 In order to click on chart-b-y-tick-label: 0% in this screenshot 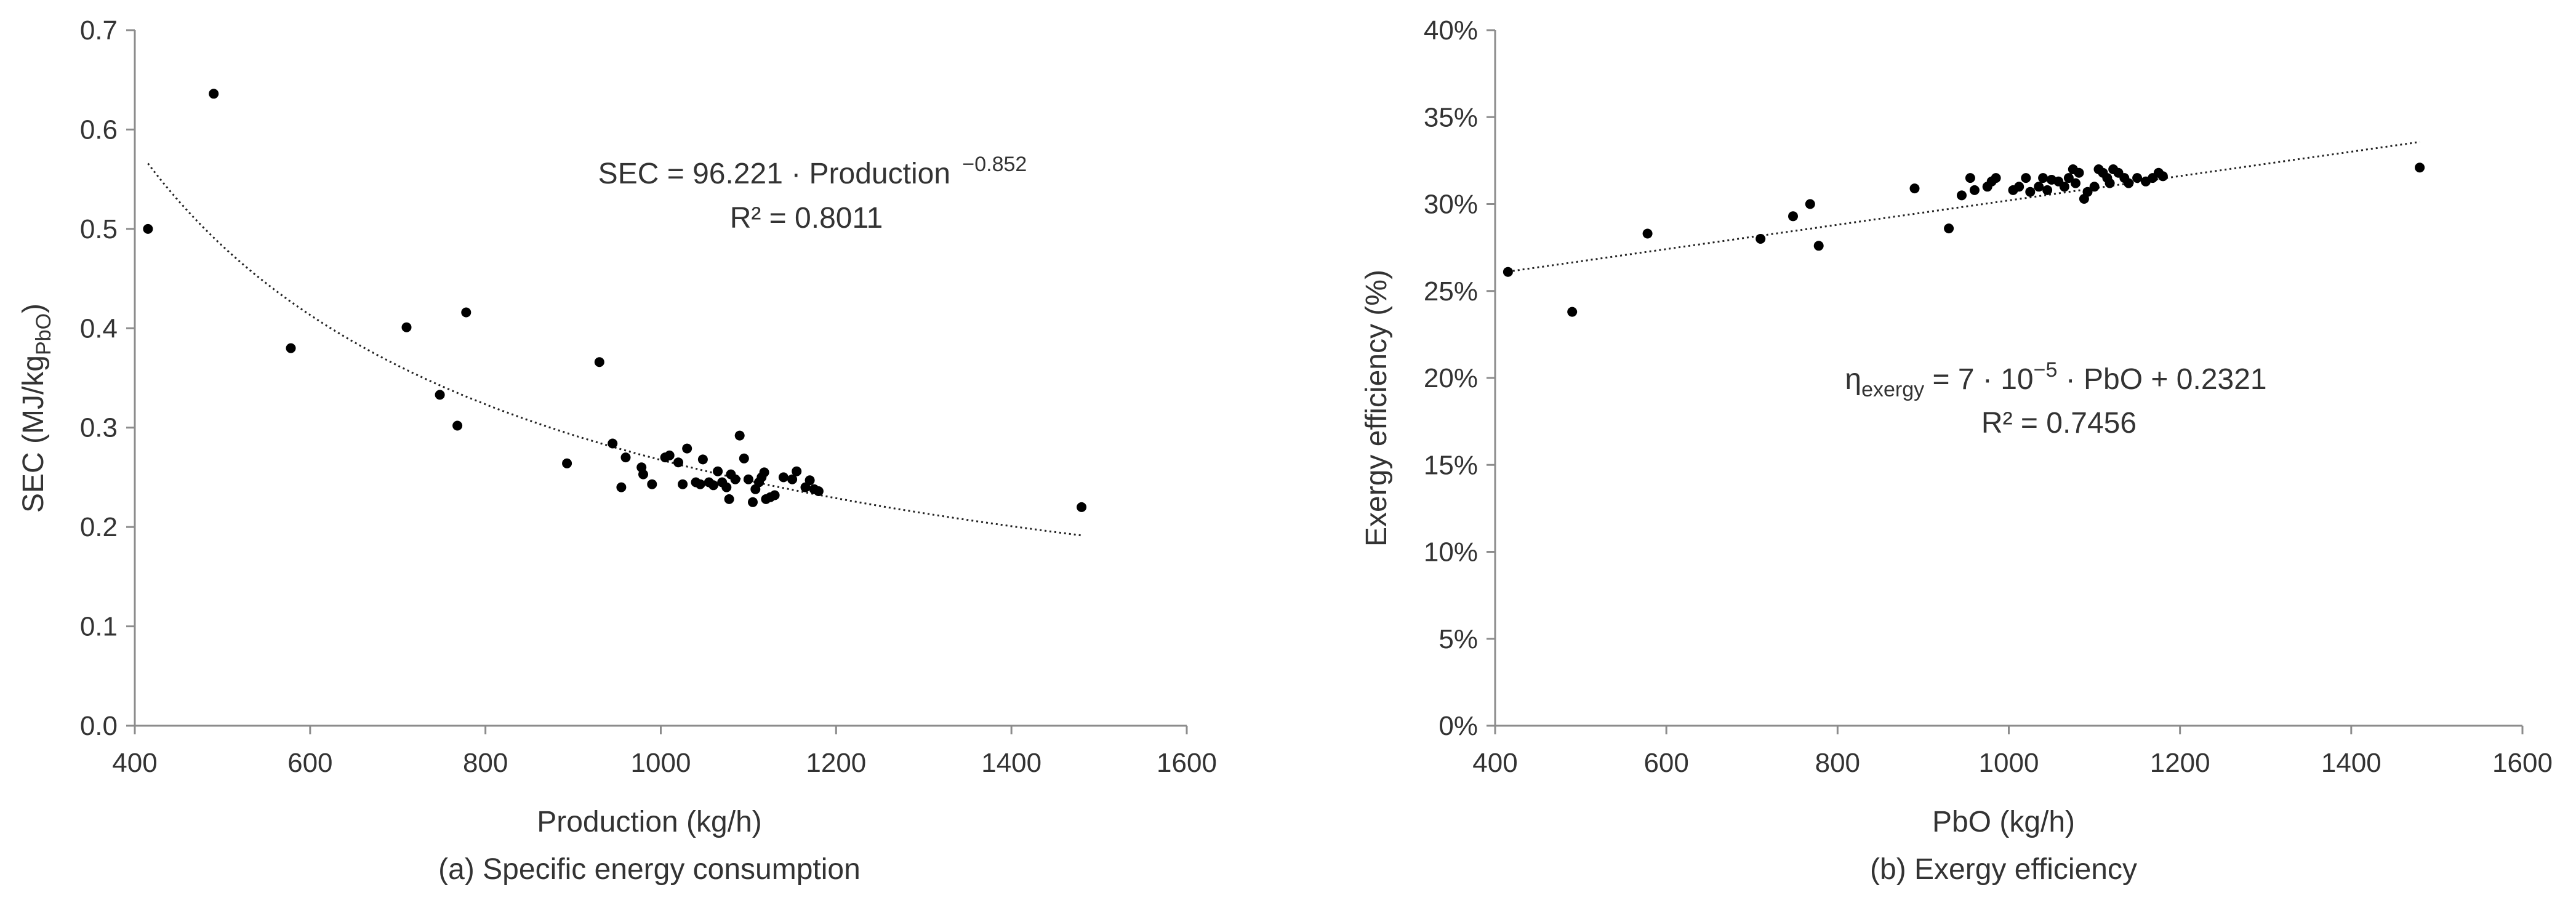, I will do `click(1458, 726)`.